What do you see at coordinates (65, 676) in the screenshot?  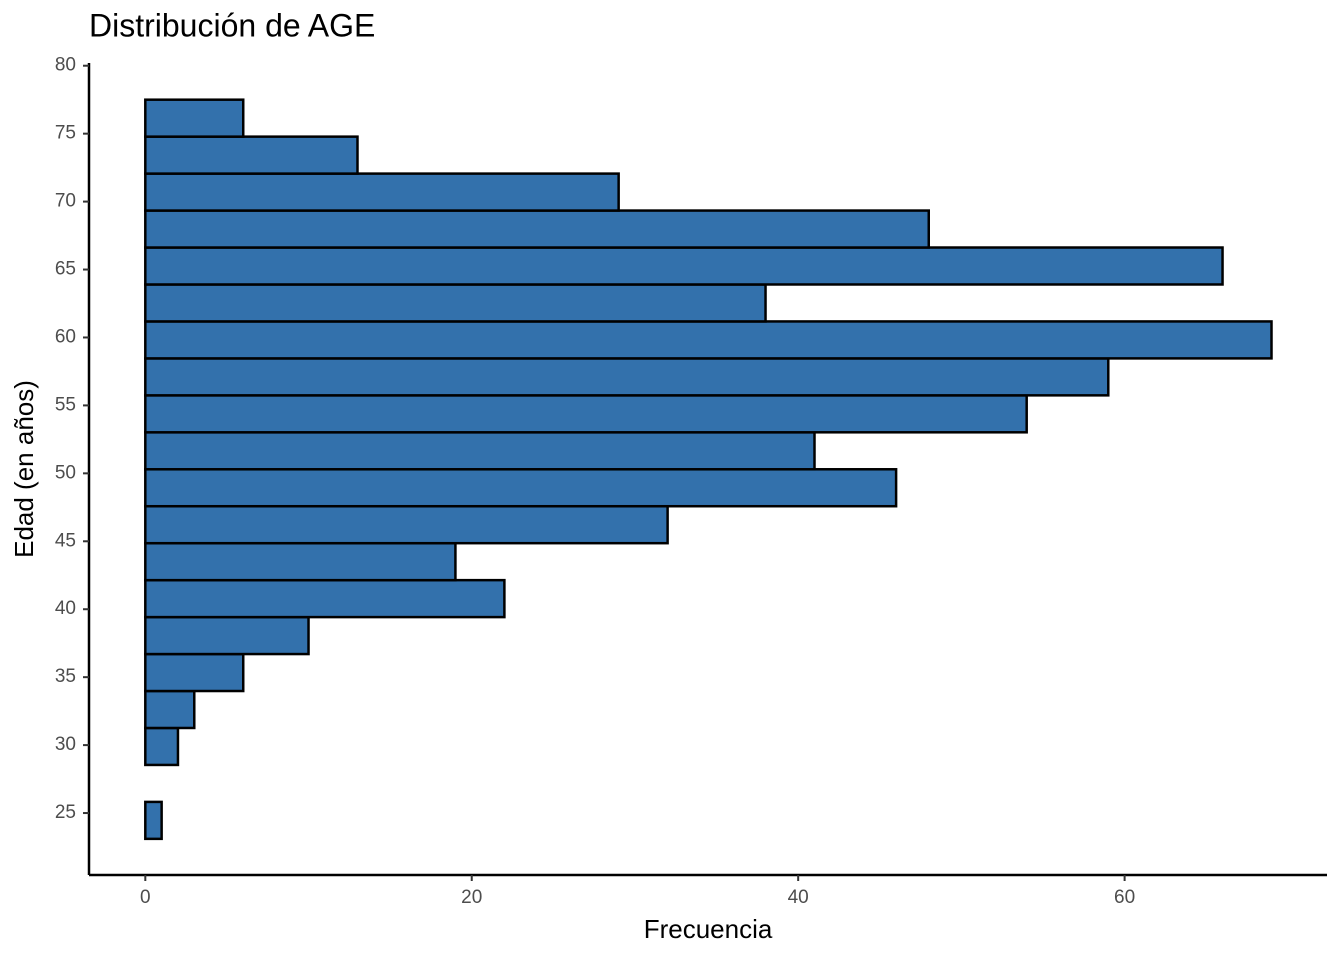 I see `y-tick-label: 35` at bounding box center [65, 676].